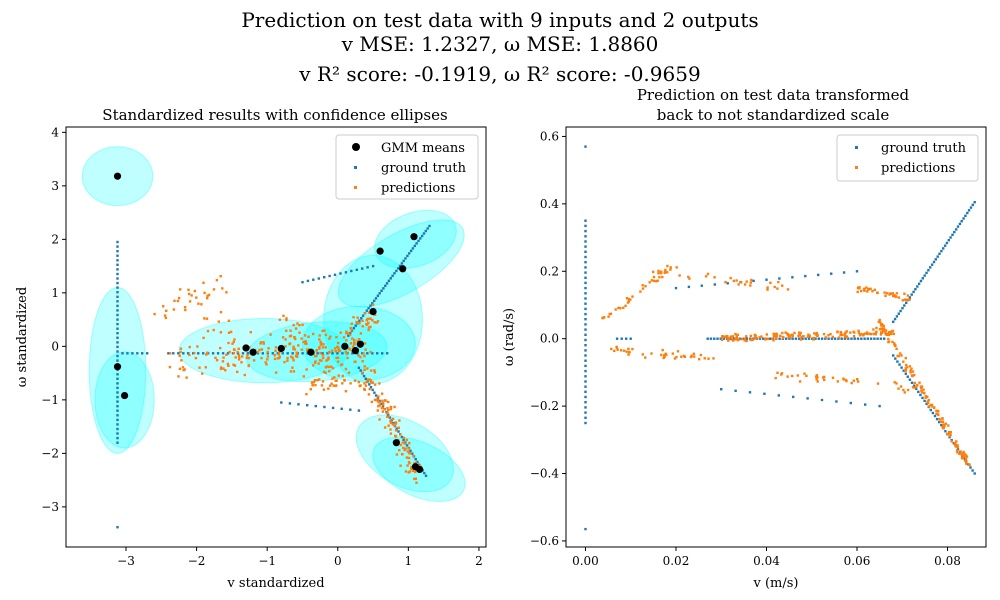 This screenshot has width=1000, height=600. I want to click on y-tick-label: −3, so click(50, 507).